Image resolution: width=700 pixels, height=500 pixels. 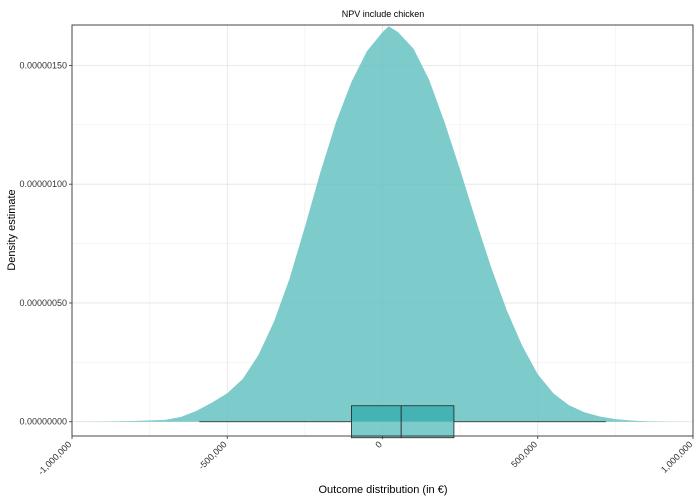 What do you see at coordinates (43, 184) in the screenshot?
I see `y-tick-label: 0.00000100` at bounding box center [43, 184].